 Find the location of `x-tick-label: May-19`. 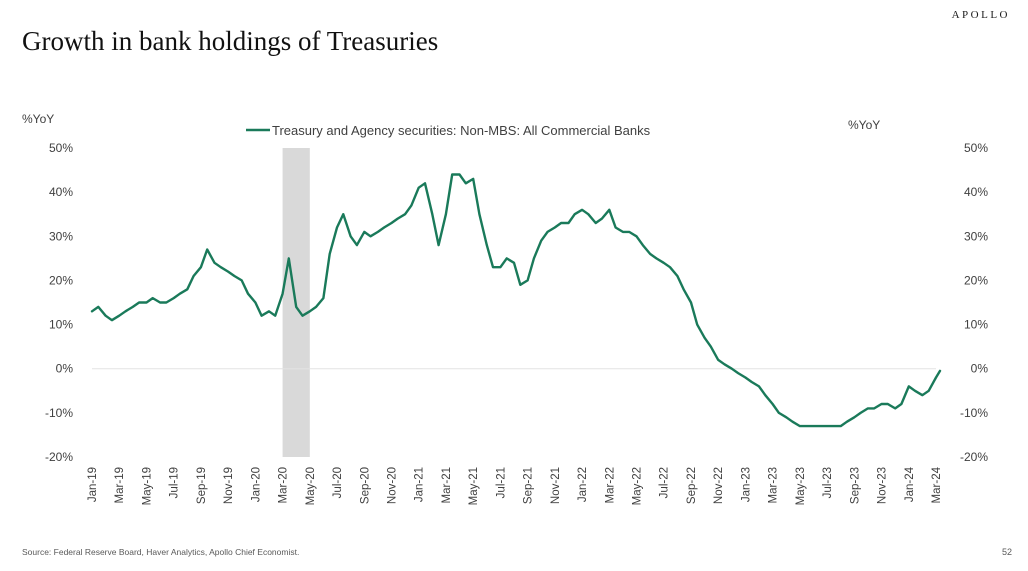

x-tick-label: May-19 is located at coordinates (147, 486).